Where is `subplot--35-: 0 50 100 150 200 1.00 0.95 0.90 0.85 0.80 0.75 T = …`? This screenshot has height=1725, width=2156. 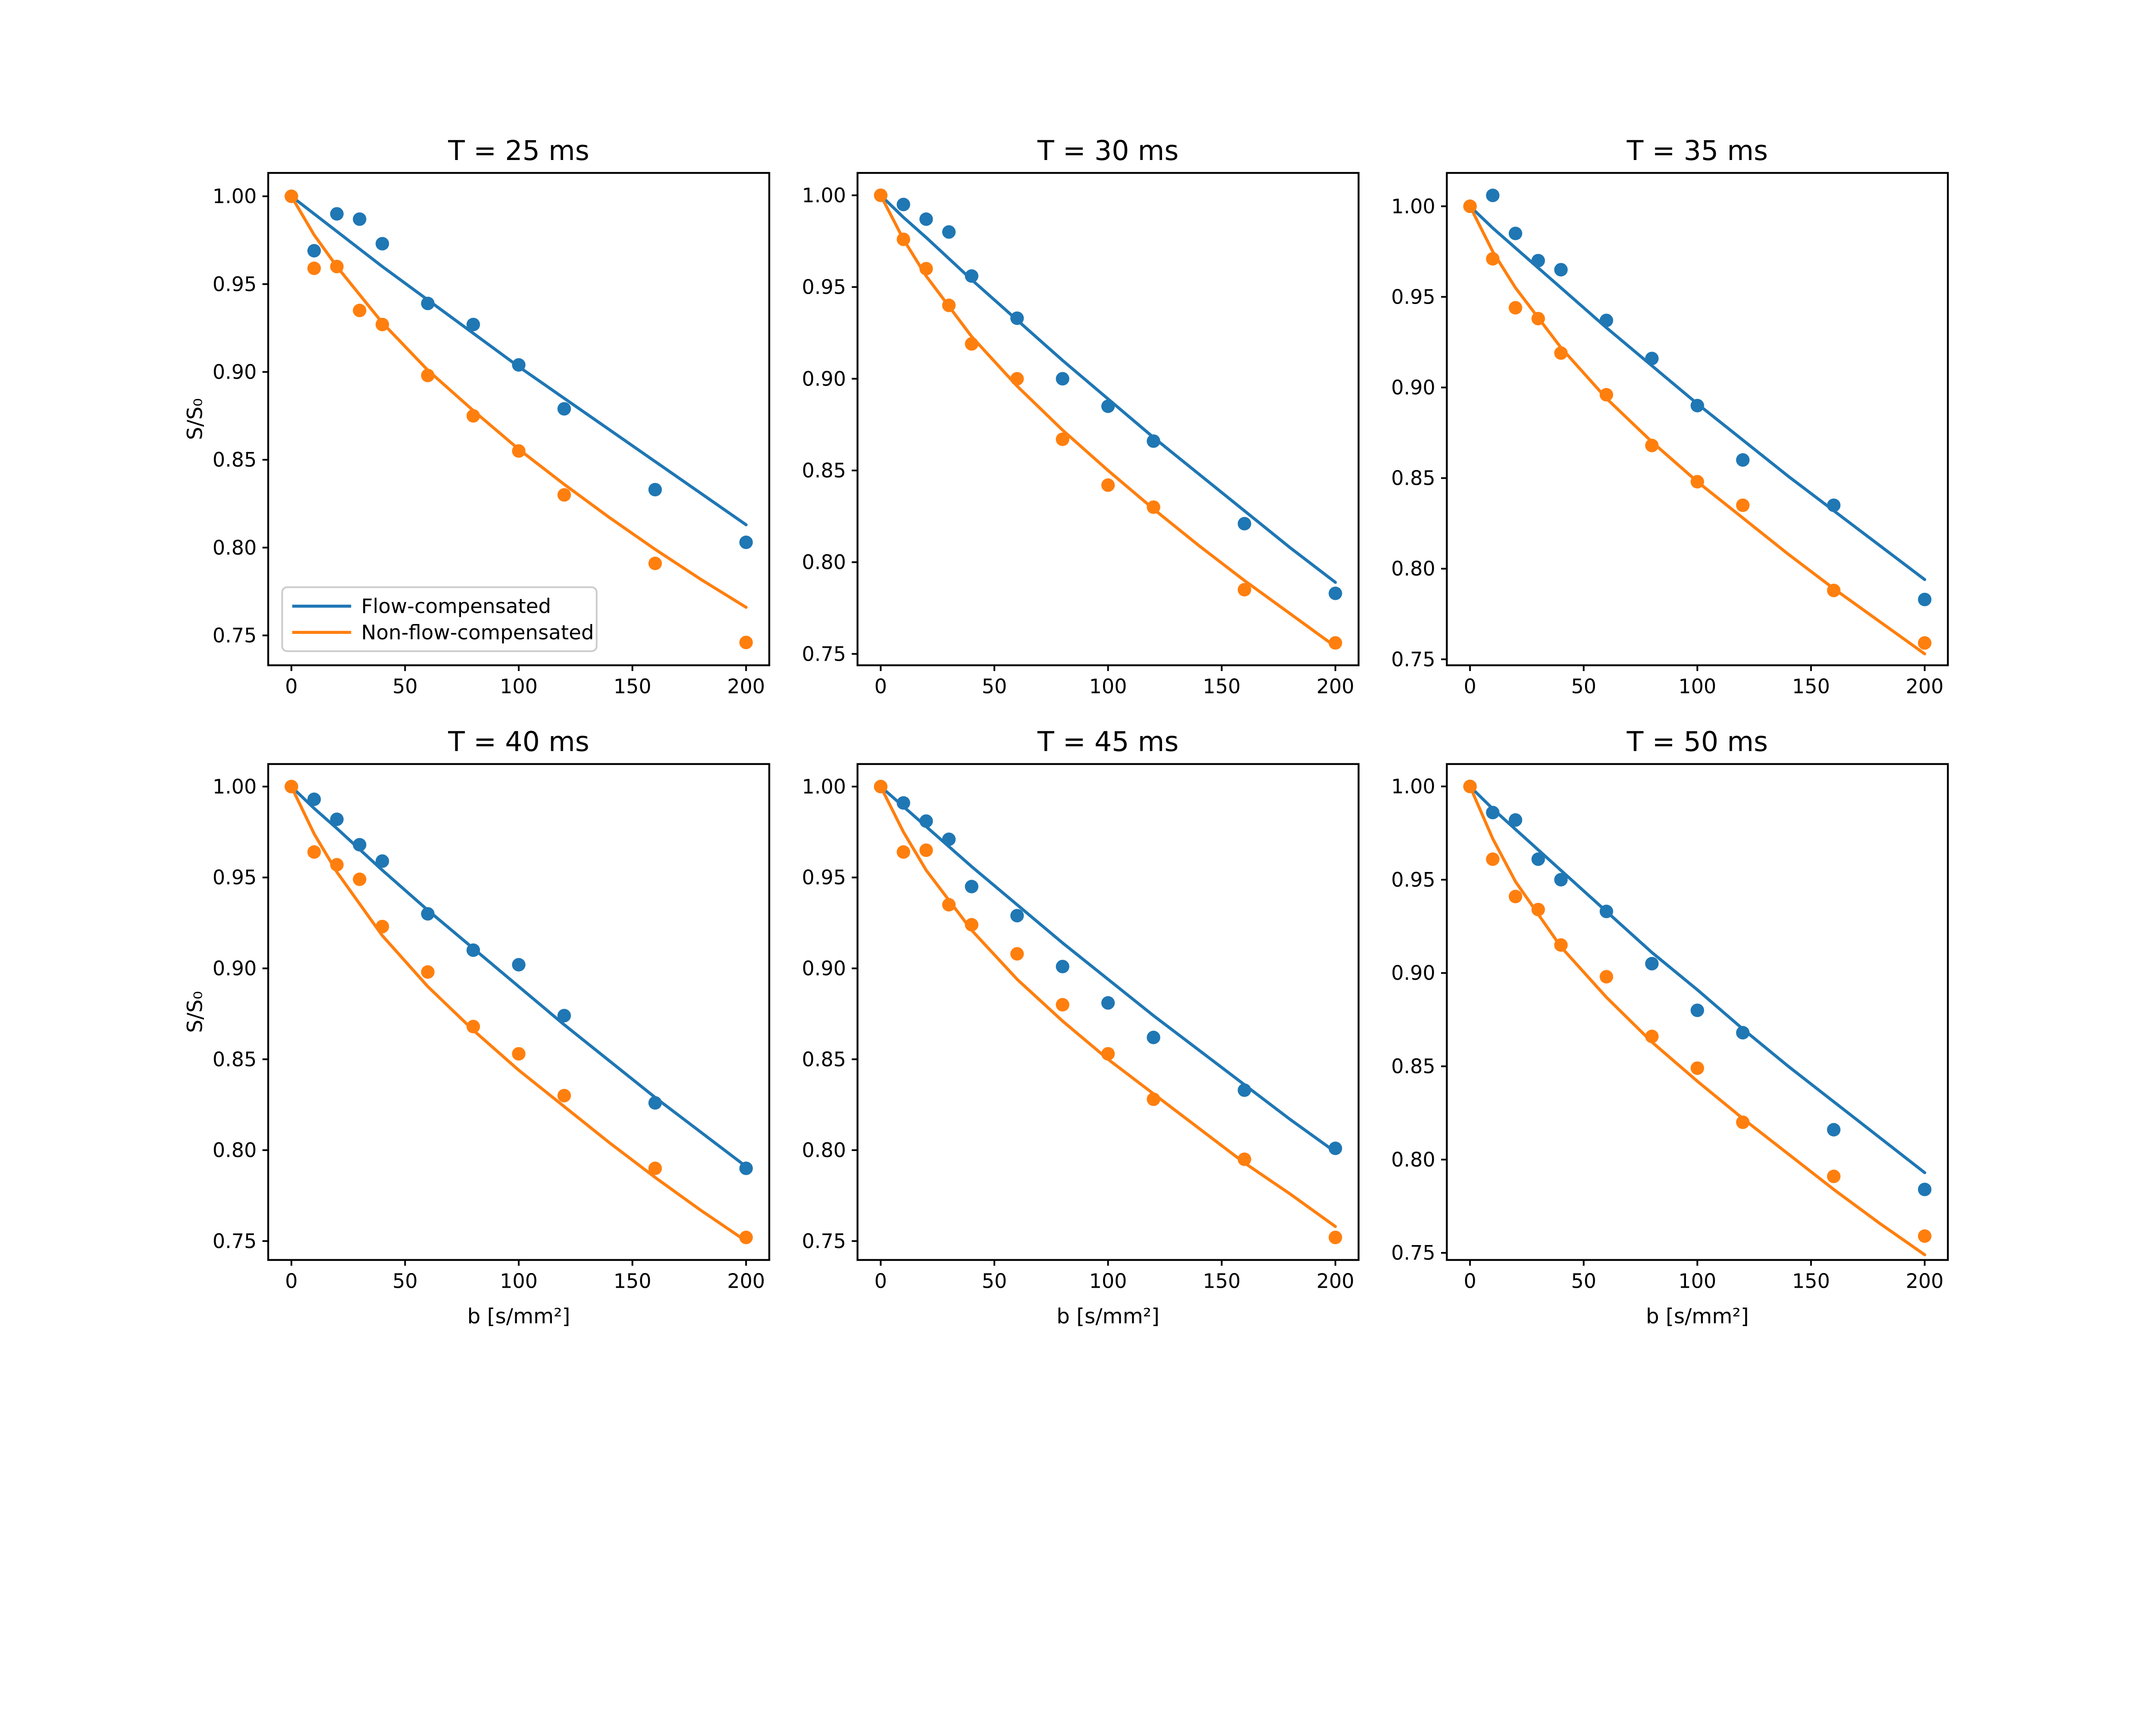
subplot--35-: 0 50 100 150 200 1.00 0.95 0.90 0.85 0.80 0.75 T = … is located at coordinates (1670, 416).